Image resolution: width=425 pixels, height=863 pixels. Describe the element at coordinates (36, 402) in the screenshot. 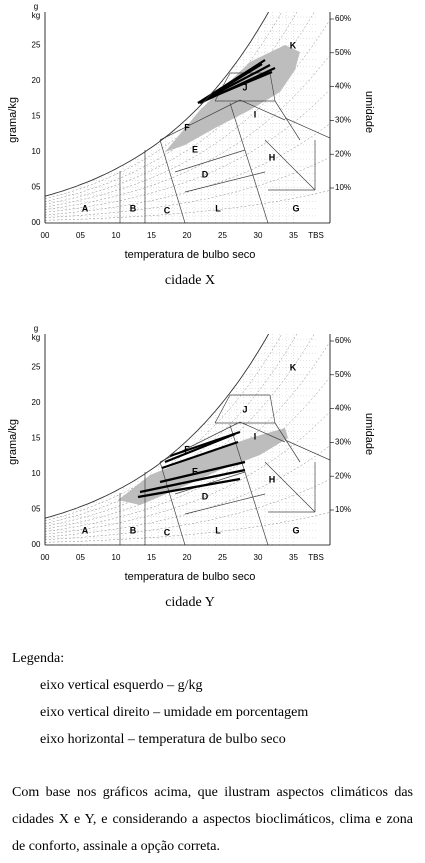

I see `y-tick-label: 20` at that location.